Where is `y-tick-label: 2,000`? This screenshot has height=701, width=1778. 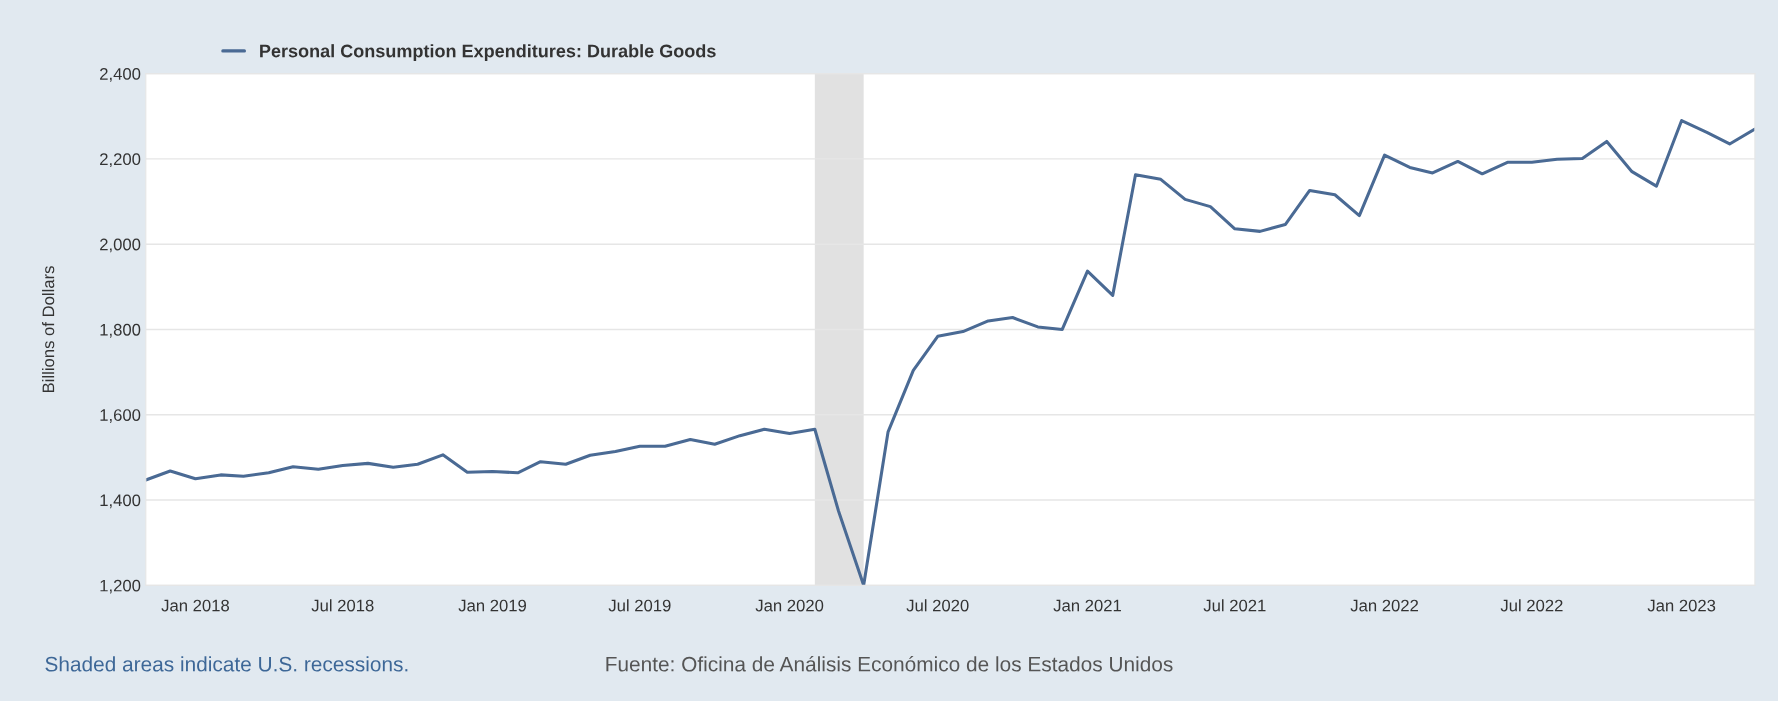
y-tick-label: 2,000 is located at coordinates (120, 245).